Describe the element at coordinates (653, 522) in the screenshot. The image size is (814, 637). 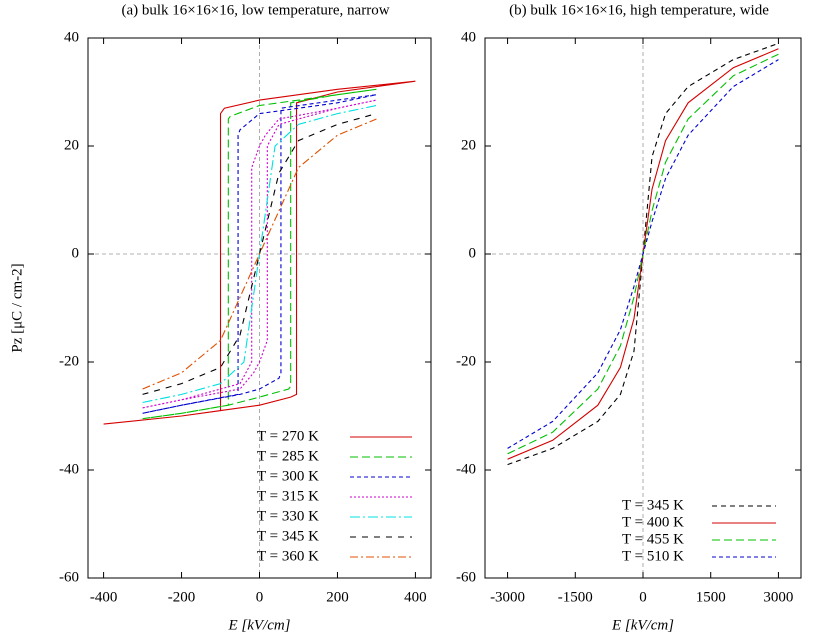
I see `legend-label: T = 400 K` at that location.